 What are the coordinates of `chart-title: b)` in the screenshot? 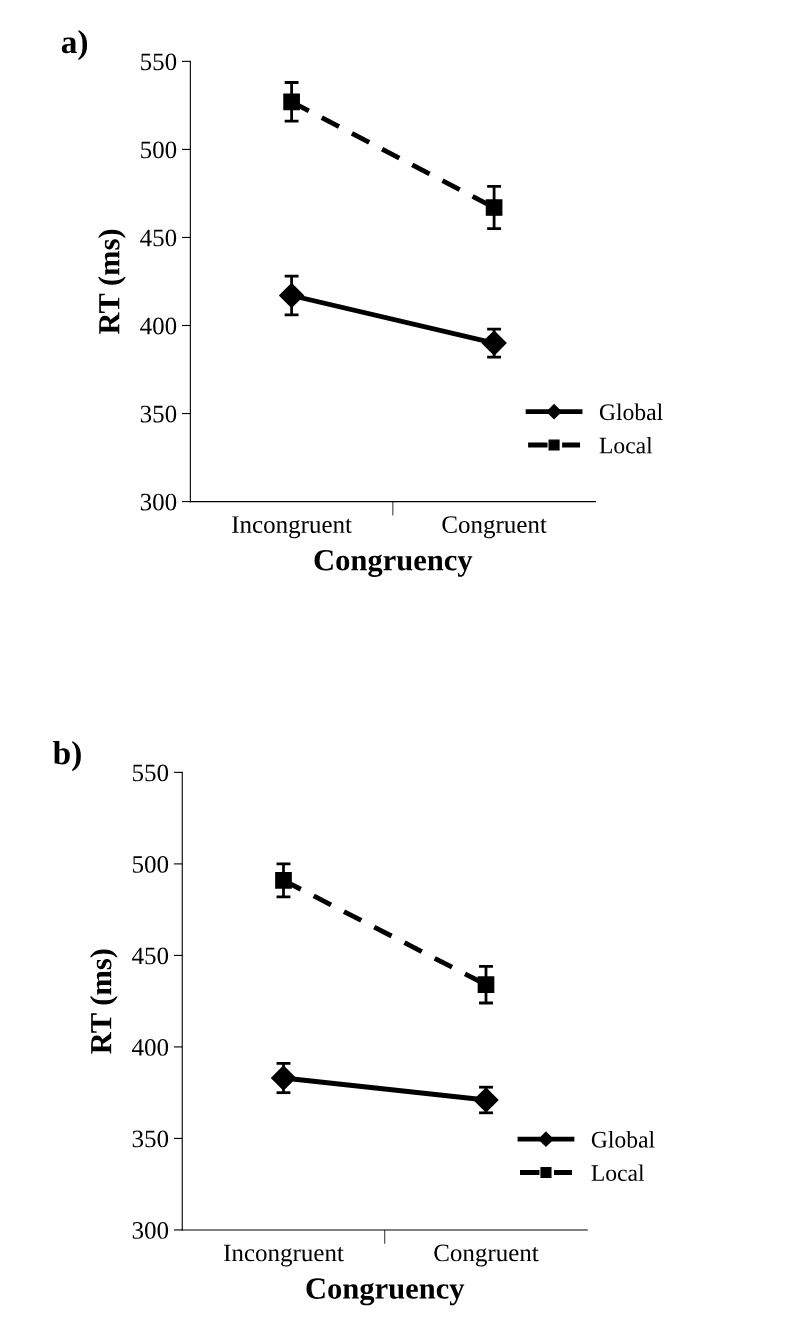 It's located at (67, 756).